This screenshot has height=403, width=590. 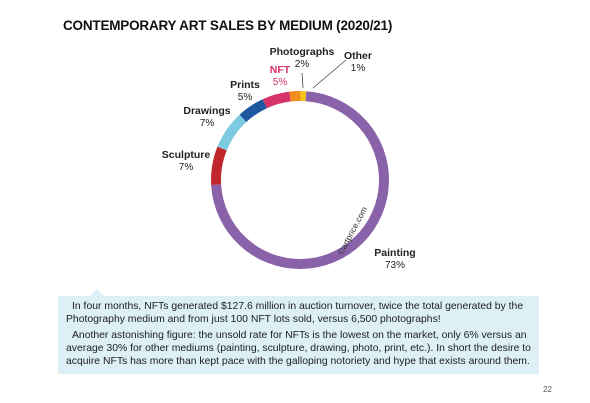 What do you see at coordinates (276, 100) in the screenshot?
I see `slice-nft` at bounding box center [276, 100].